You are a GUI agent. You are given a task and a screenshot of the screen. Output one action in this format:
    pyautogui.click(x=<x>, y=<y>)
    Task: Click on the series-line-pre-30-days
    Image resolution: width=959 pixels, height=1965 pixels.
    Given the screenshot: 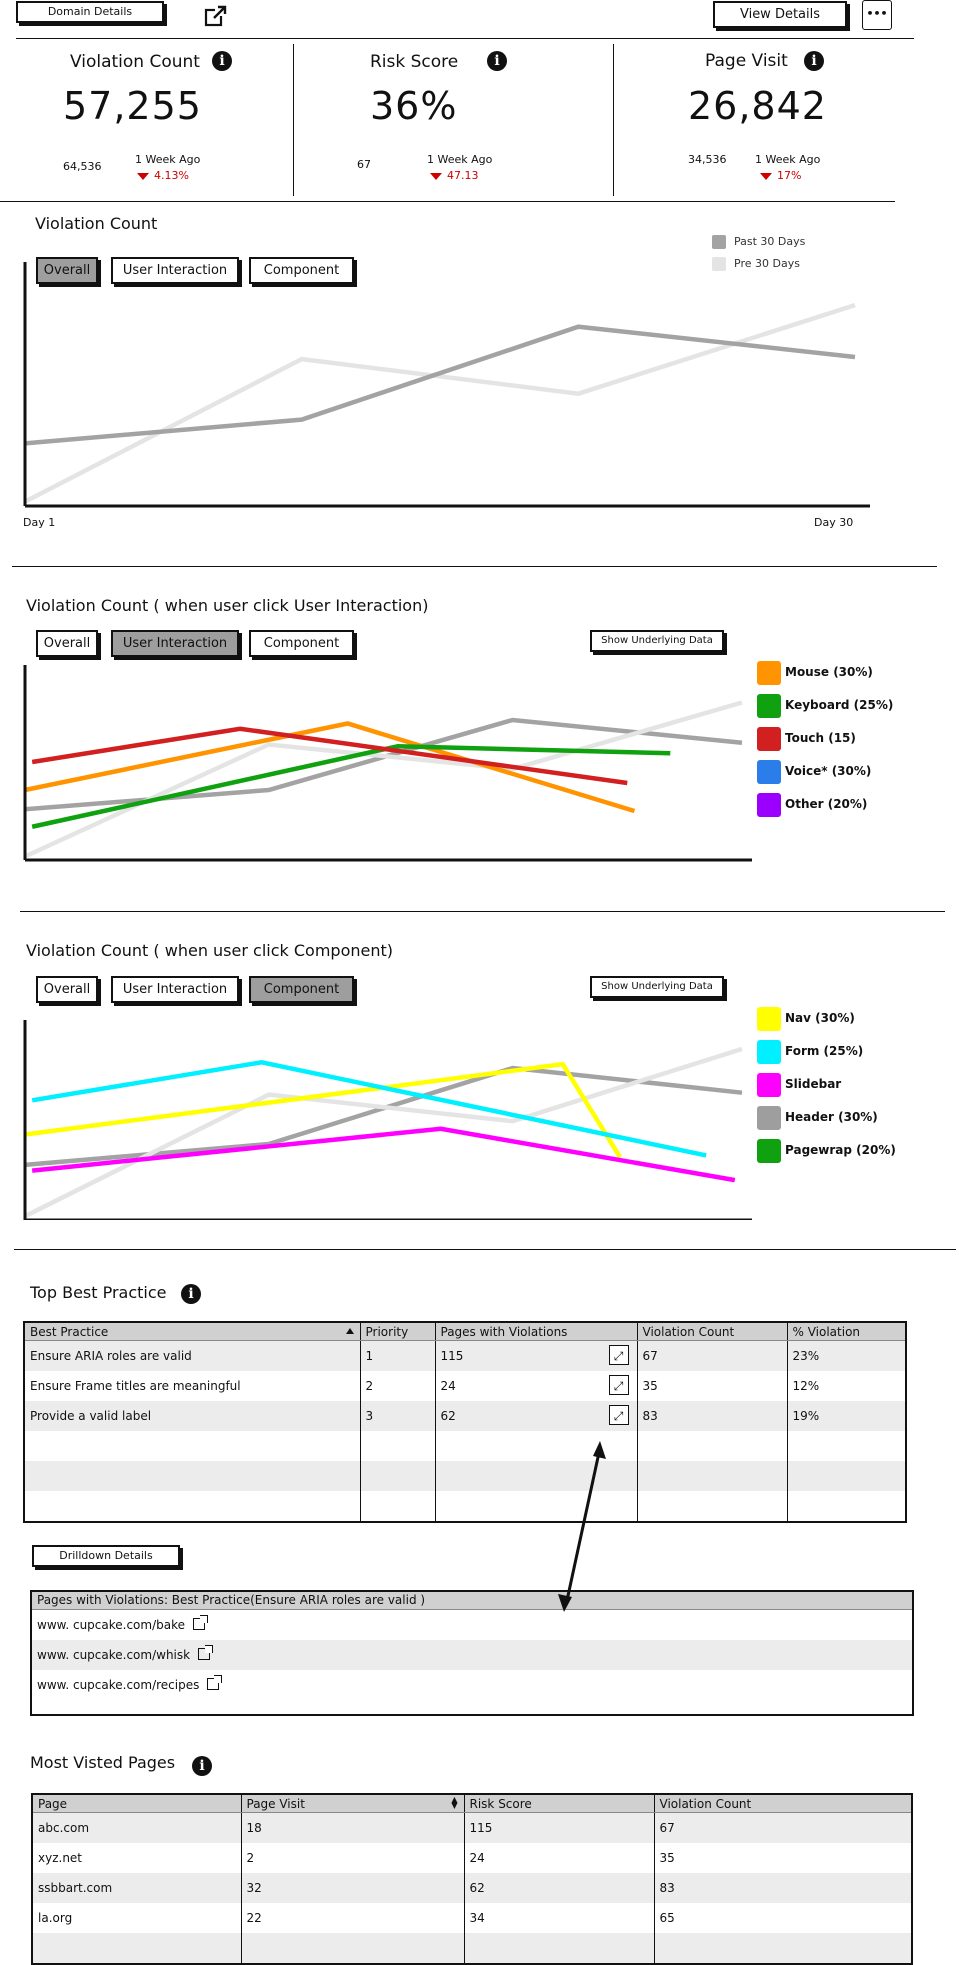 What is the action you would take?
    pyautogui.click(x=439, y=403)
    